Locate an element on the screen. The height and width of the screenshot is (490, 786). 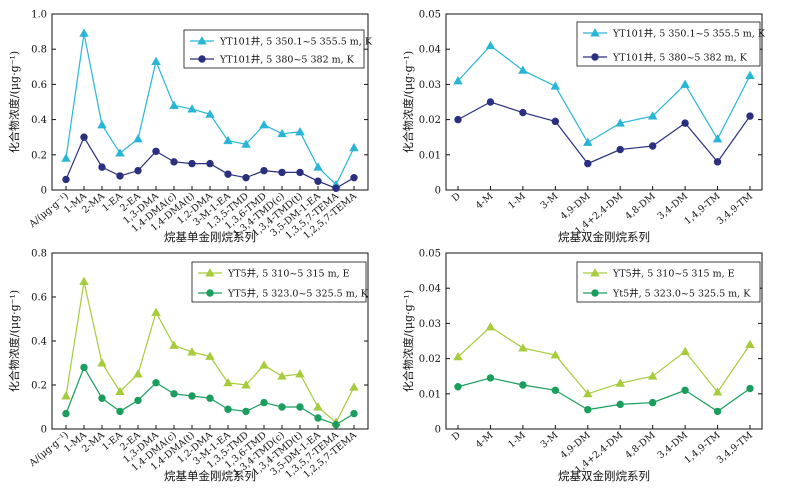
legend-label: YT5井, 5 323.0~5 325.5 m, K is located at coordinates (298, 294).